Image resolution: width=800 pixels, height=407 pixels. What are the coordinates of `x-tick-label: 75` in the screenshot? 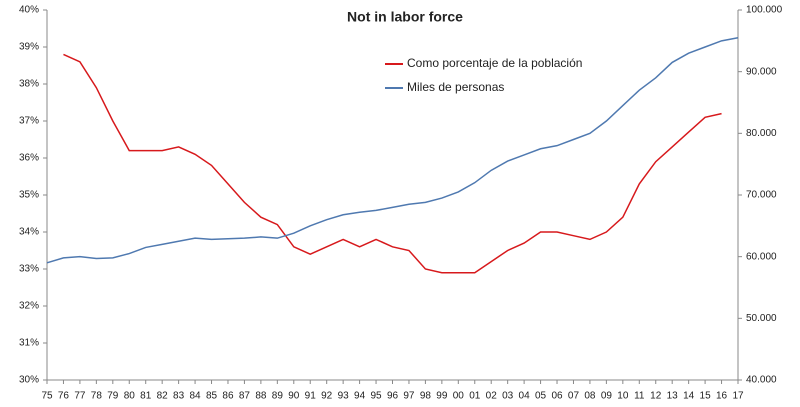 It's located at (47, 396).